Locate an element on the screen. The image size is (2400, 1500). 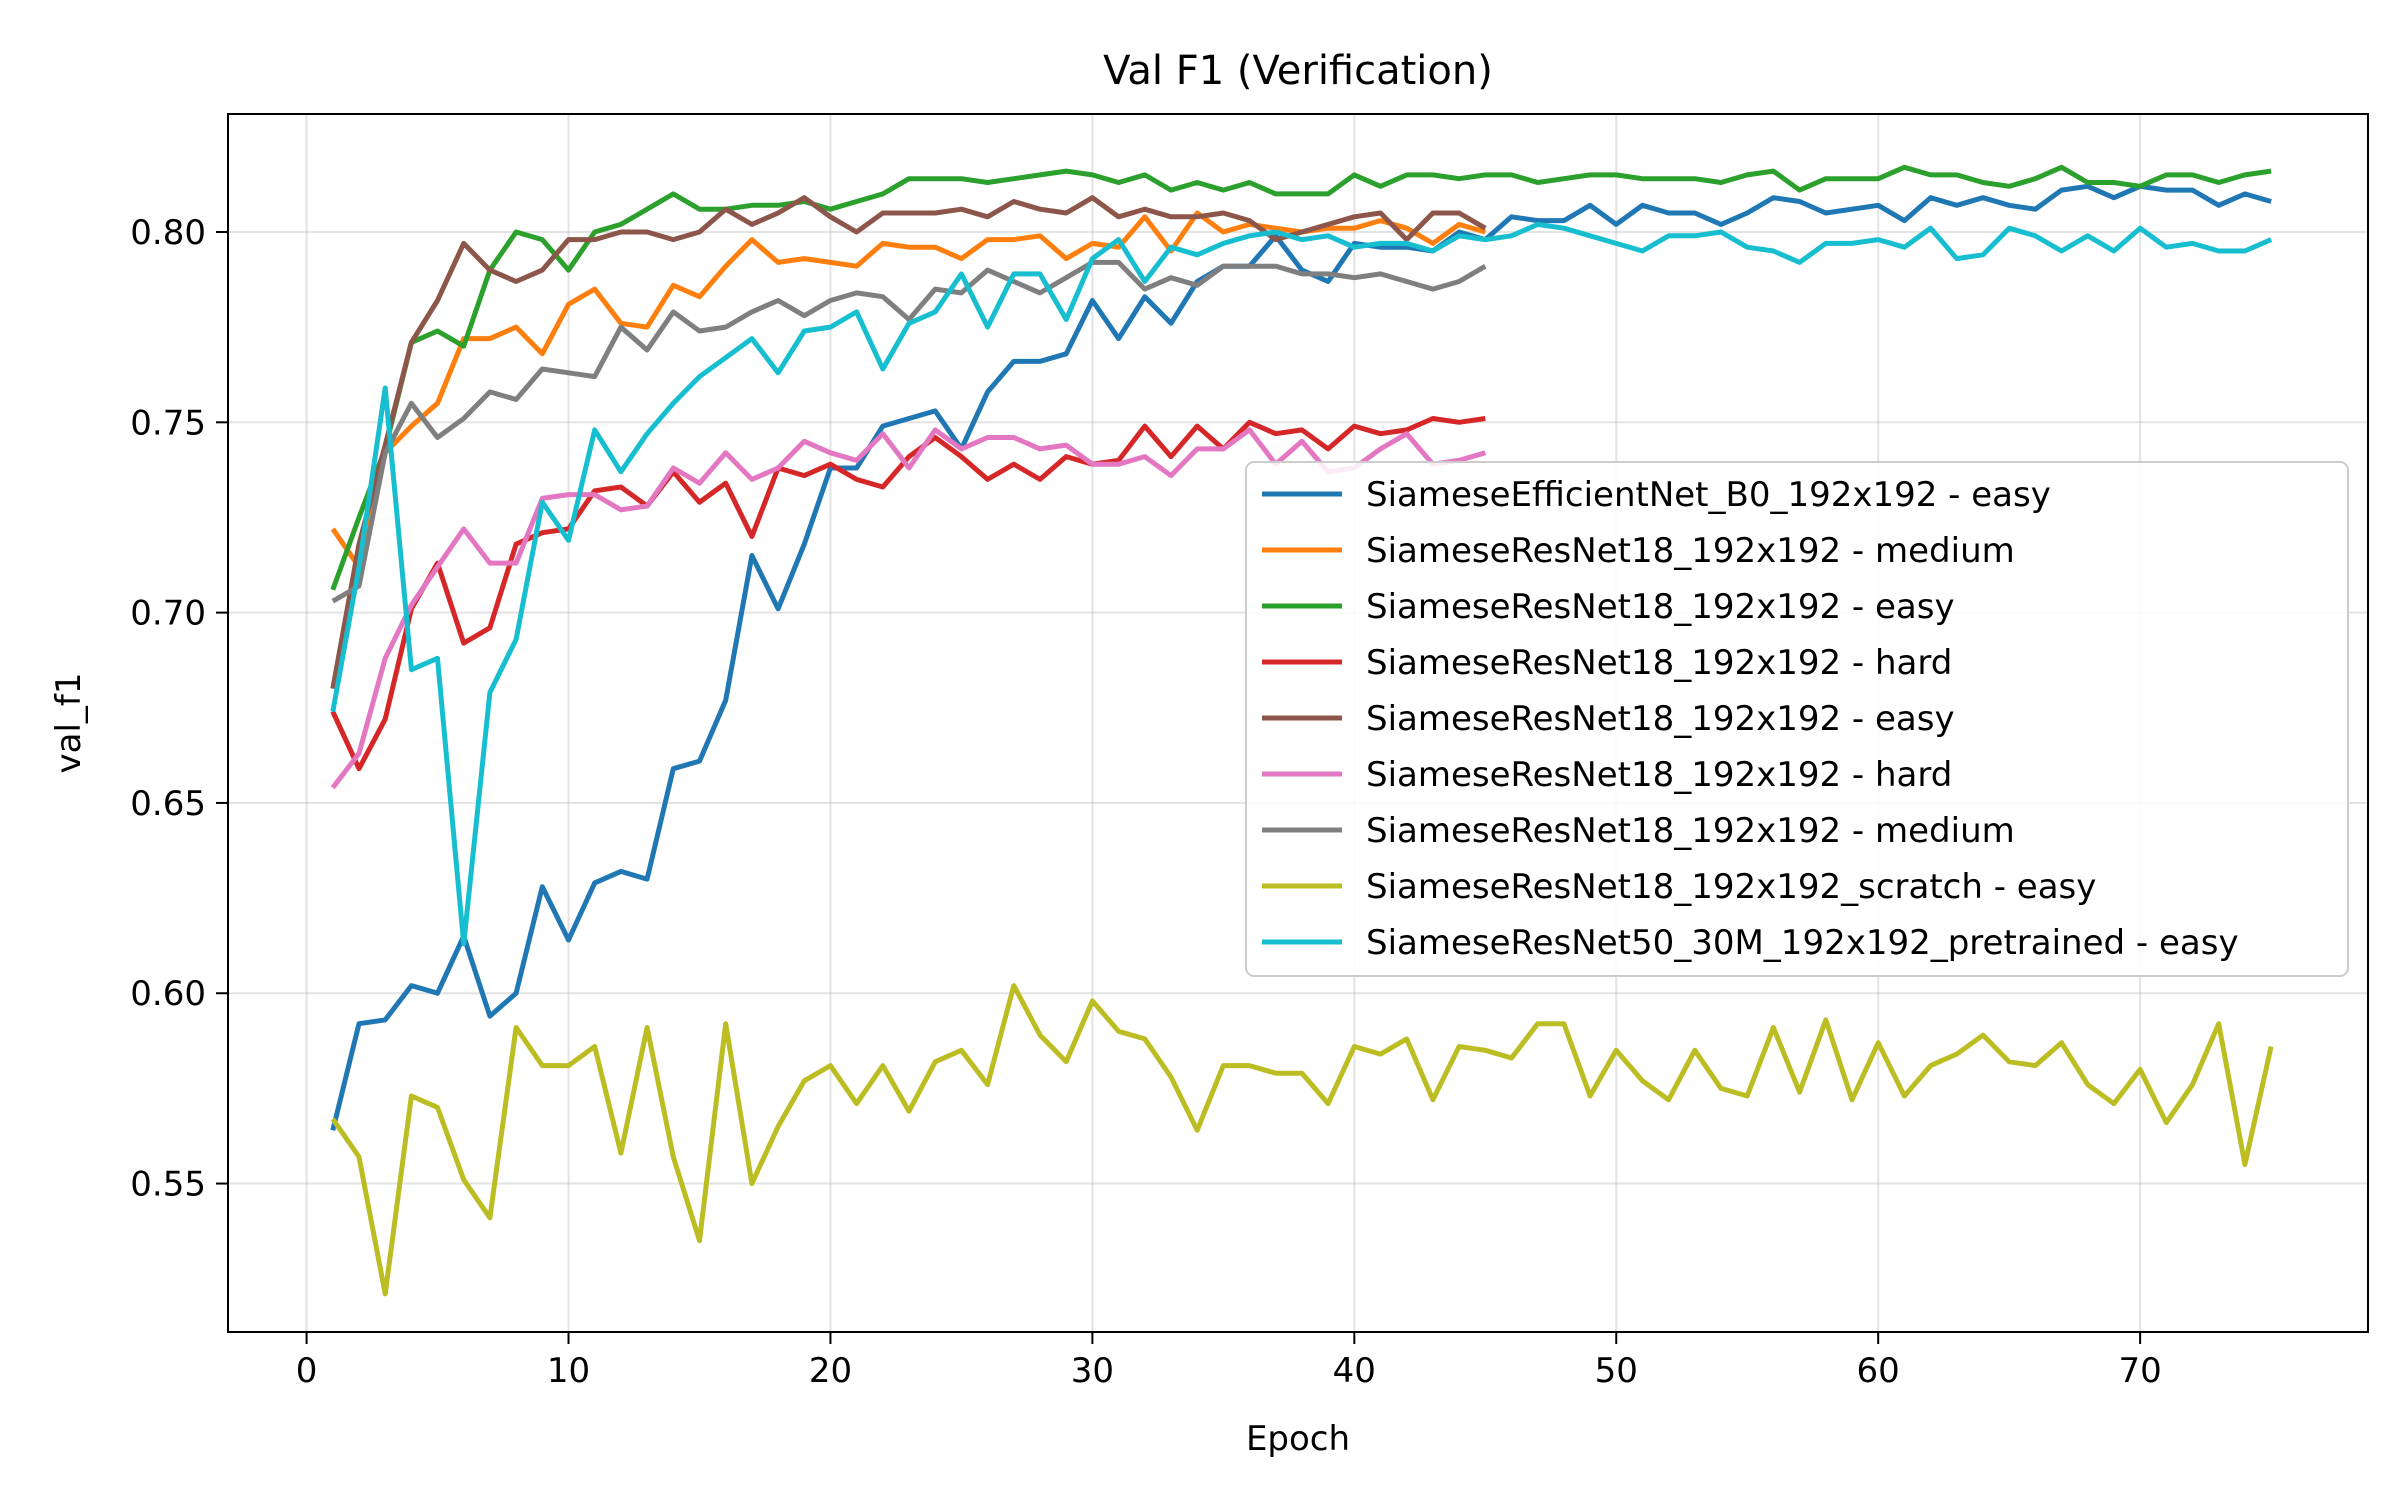
x-tick-label: 50 is located at coordinates (1616, 1371).